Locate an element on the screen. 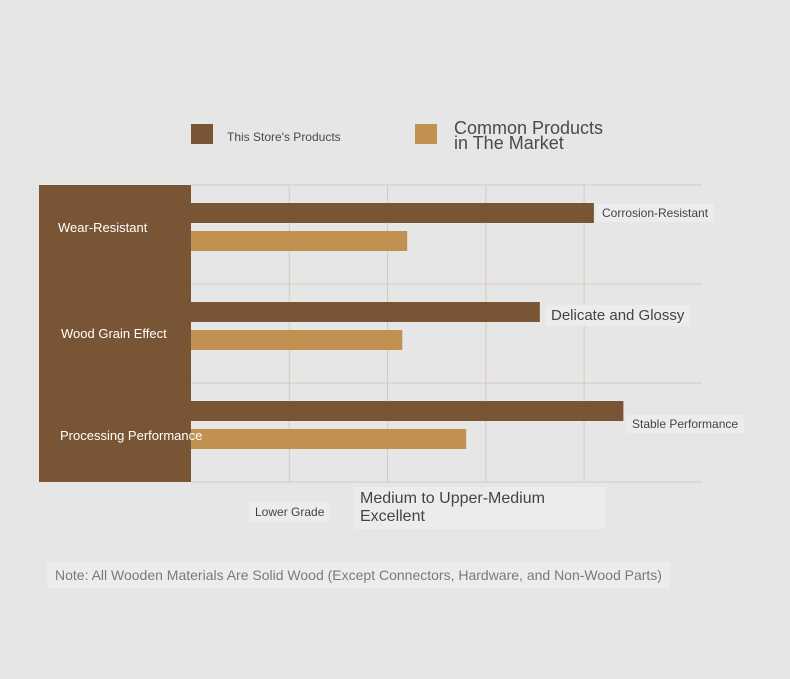 The width and height of the screenshot is (790, 679). x-axis-label-medium-excellent: Medium to Upper-Medium Excellent is located at coordinates (479, 508).